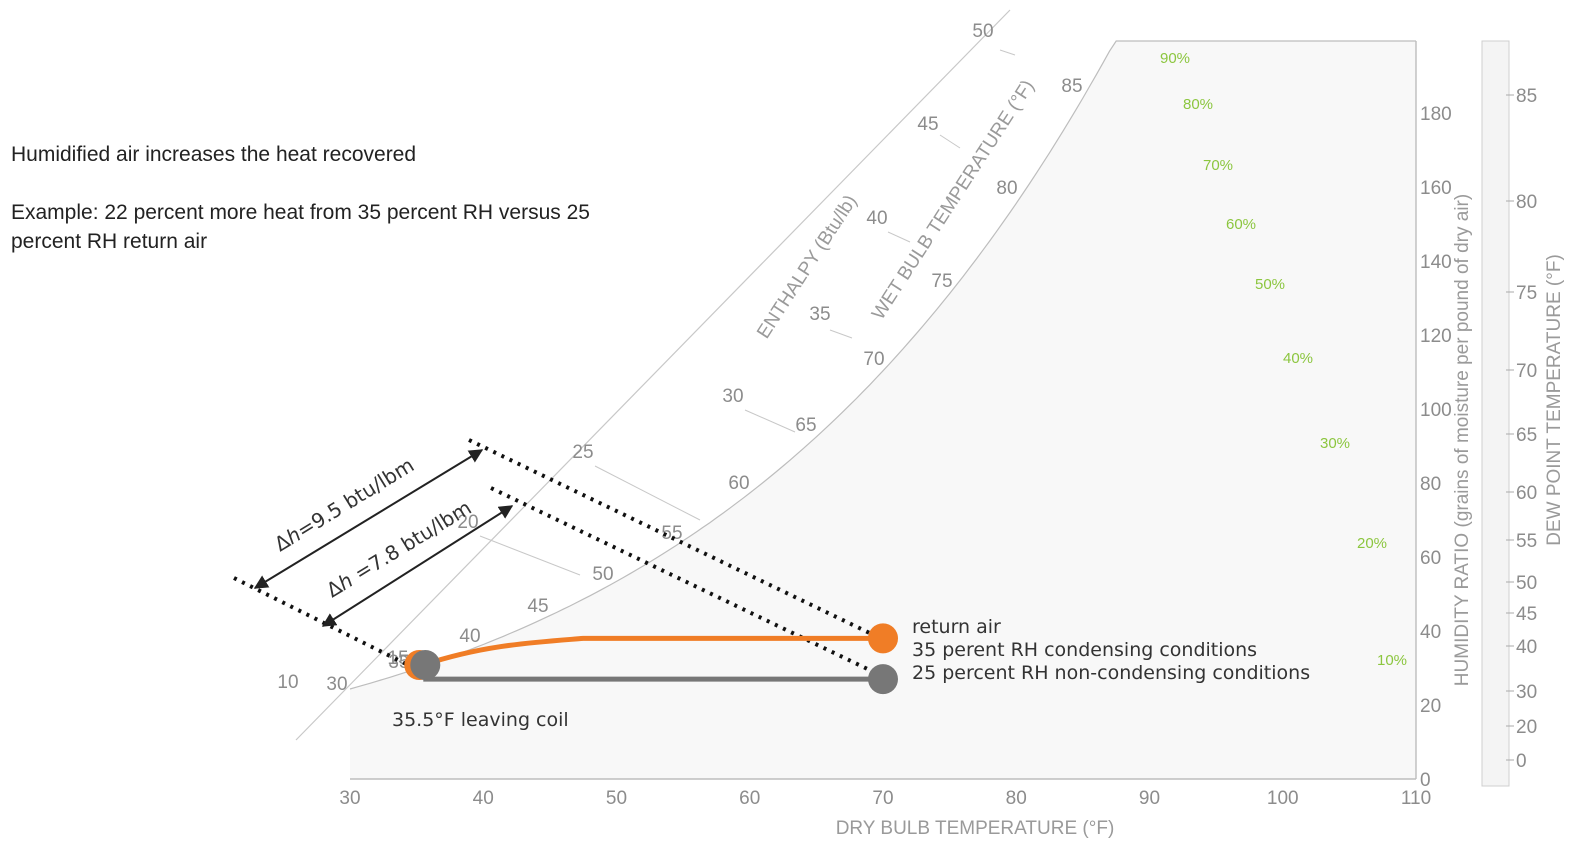 This screenshot has height=848, width=1581. I want to click on dewpoint-tick-label: 0, so click(1521, 761).